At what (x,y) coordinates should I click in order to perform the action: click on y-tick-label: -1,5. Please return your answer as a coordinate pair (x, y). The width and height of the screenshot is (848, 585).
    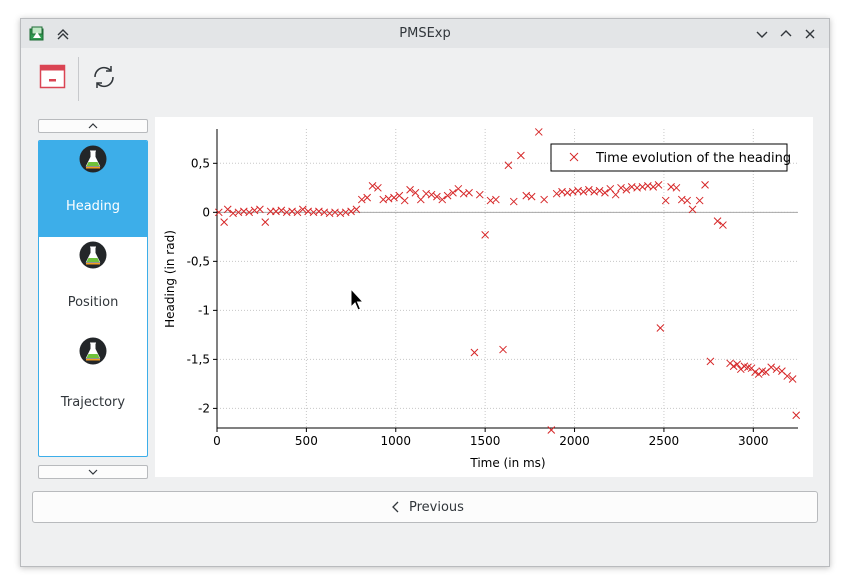
    Looking at the image, I should click on (198, 359).